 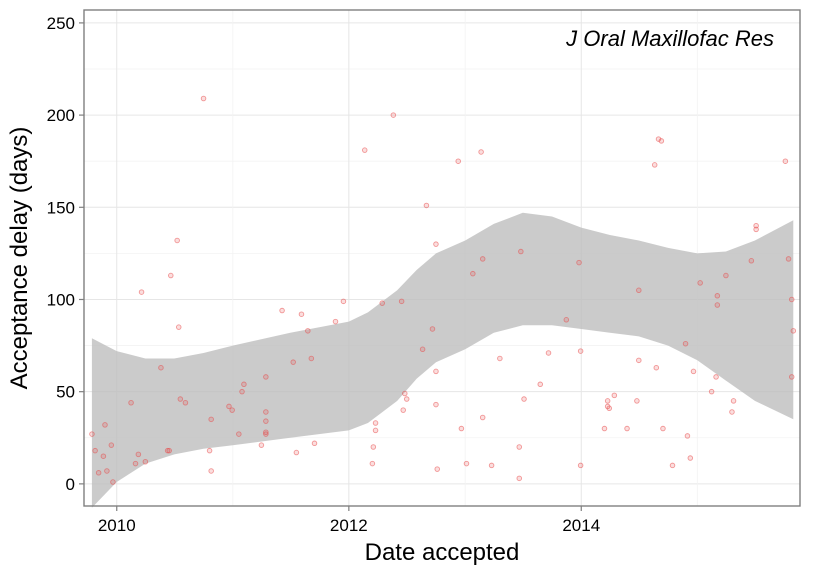 I want to click on y-tick-label: 50, so click(x=65, y=392).